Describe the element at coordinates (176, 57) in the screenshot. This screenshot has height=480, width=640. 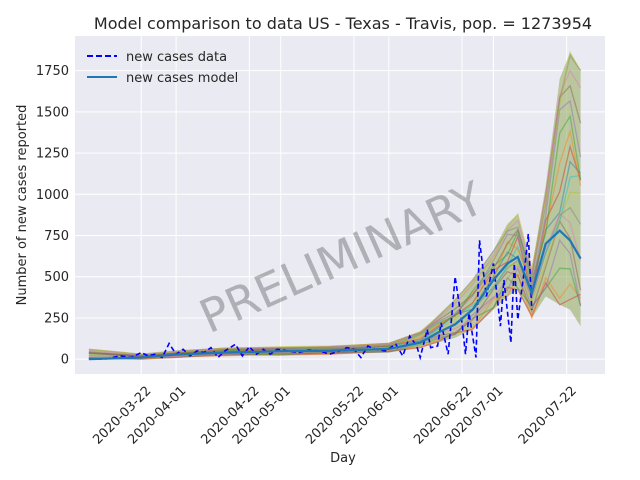
I see `legend-label-data: new cases data` at that location.